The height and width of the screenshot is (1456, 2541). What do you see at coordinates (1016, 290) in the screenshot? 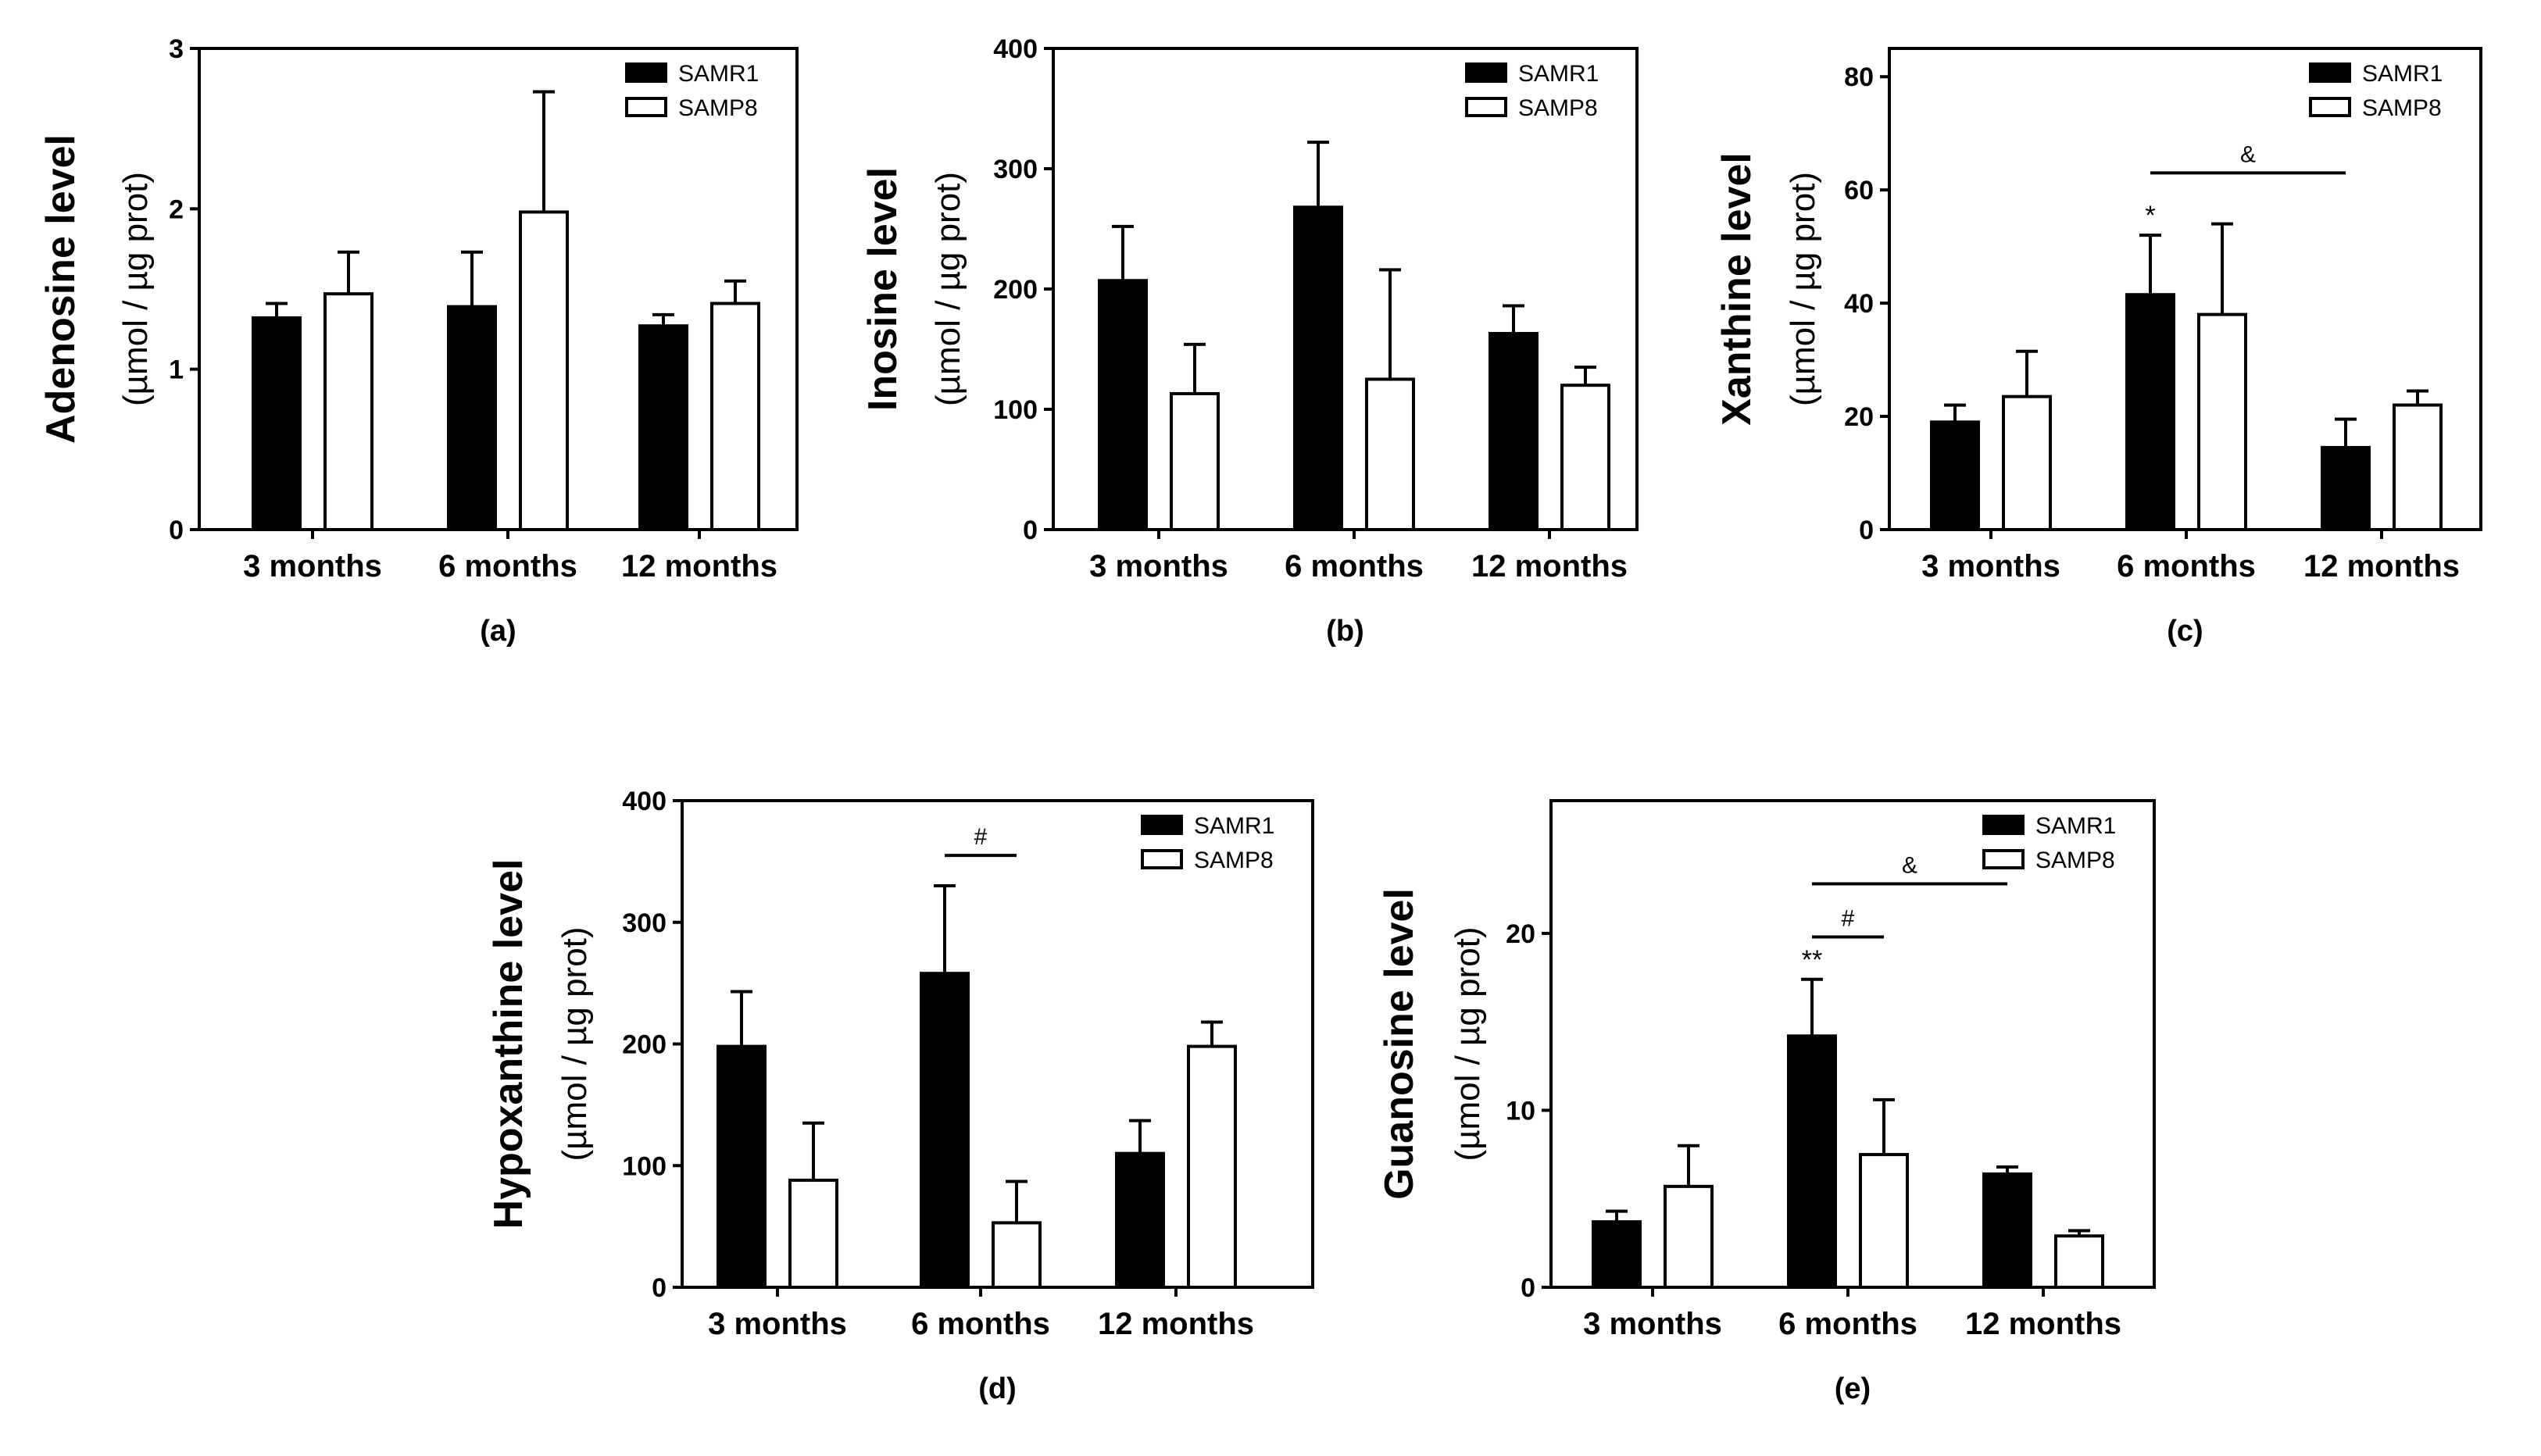
I see `y-tick-label: 200` at bounding box center [1016, 290].